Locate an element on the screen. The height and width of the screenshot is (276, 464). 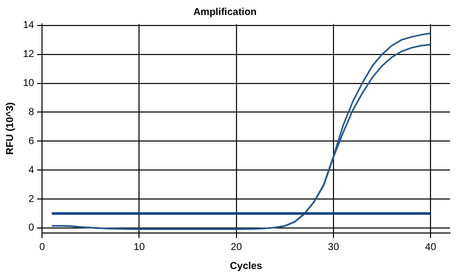
y-tick-label: 14 is located at coordinates (29, 26).